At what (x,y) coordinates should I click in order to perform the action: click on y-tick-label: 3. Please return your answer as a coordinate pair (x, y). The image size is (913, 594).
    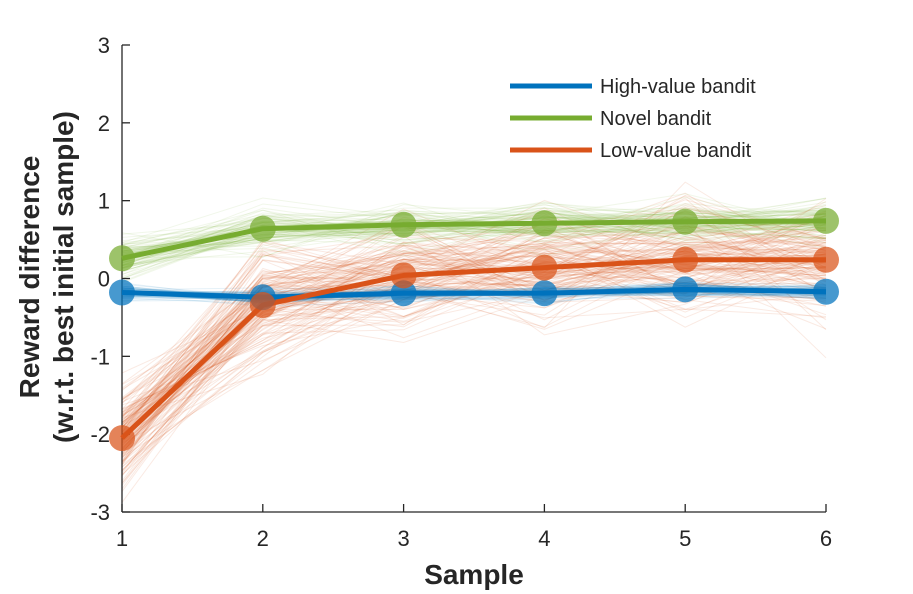
    Looking at the image, I should click on (104, 45).